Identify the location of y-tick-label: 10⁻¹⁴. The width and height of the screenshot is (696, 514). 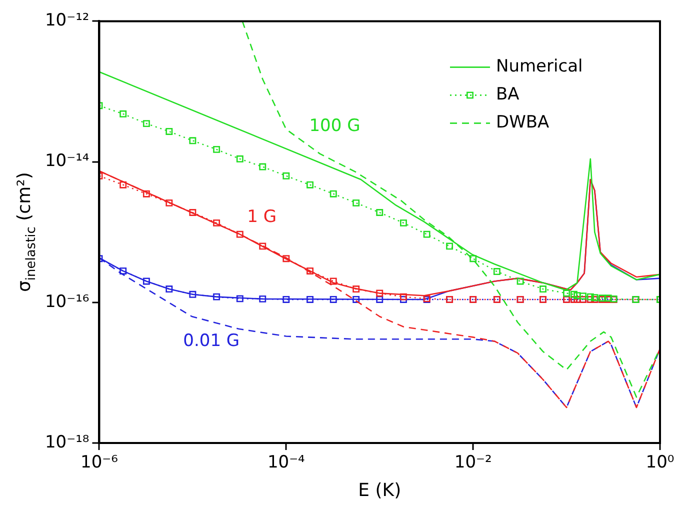
(67, 161).